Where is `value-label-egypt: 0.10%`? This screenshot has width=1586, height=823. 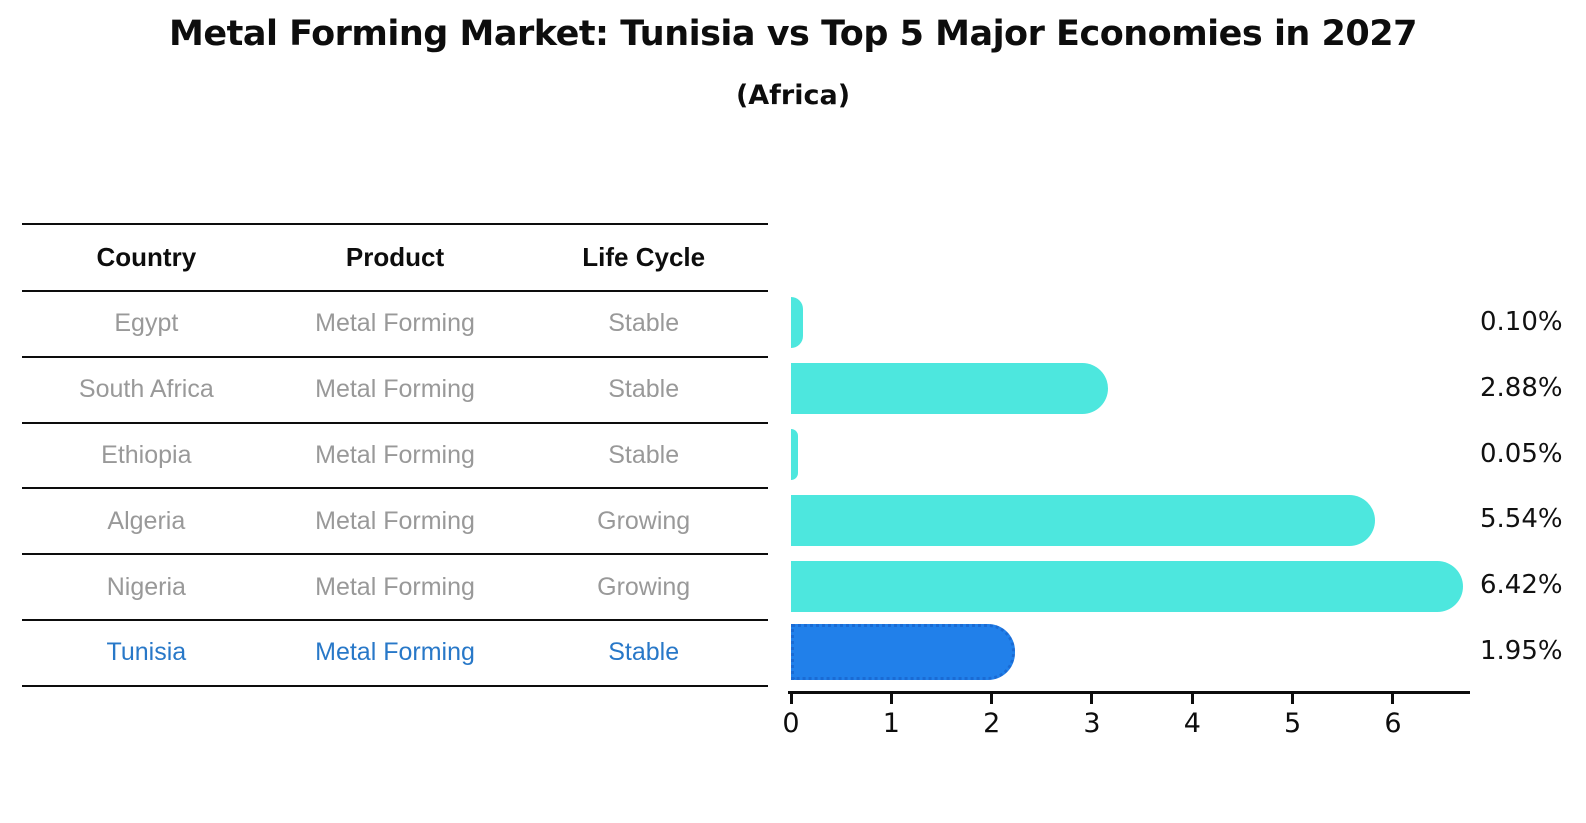 value-label-egypt: 0.10% is located at coordinates (1521, 321).